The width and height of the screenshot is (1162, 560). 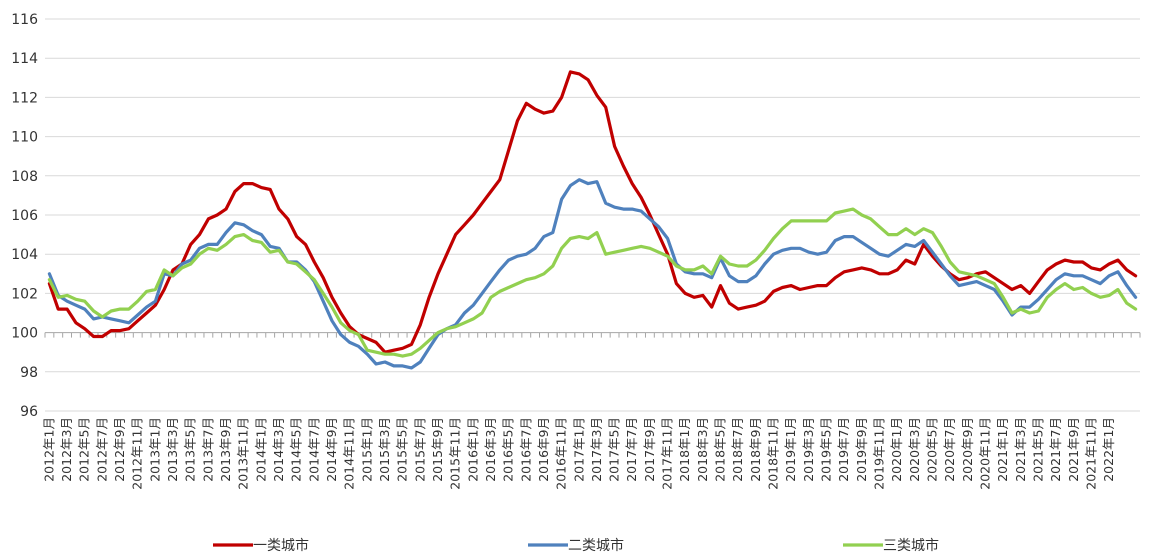 I want to click on y-tick-label: 106, so click(x=24, y=216).